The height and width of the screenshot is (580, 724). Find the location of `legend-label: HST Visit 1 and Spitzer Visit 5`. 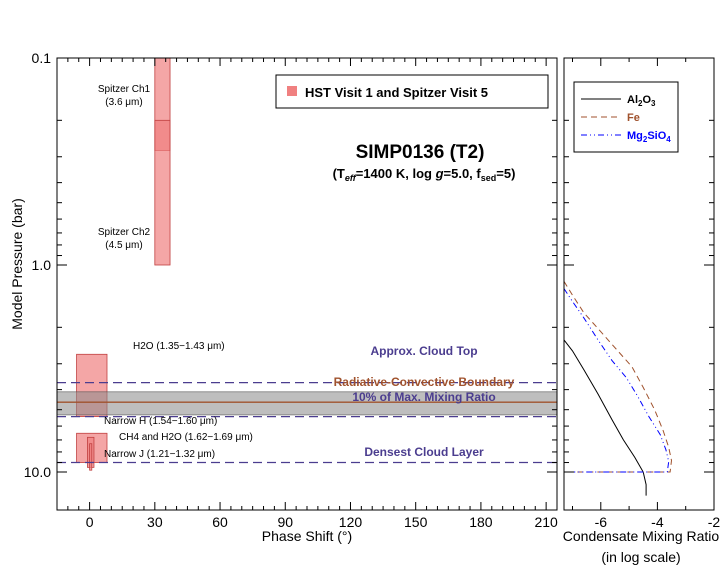

legend-label: HST Visit 1 and Spitzer Visit 5 is located at coordinates (396, 92).